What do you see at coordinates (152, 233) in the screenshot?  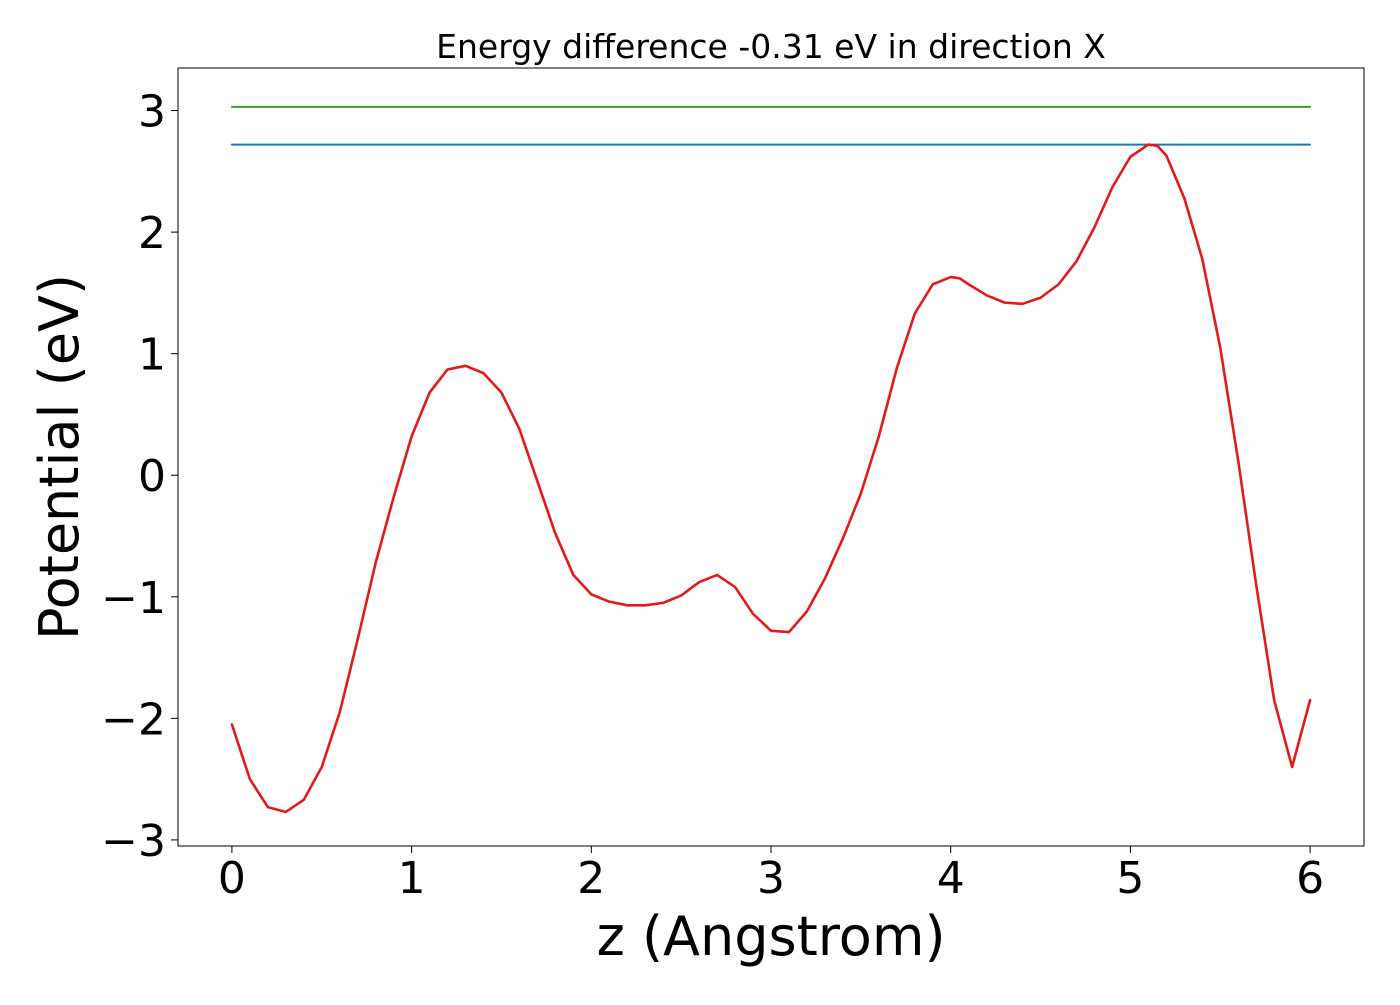 I see `y-tick-label: 2` at bounding box center [152, 233].